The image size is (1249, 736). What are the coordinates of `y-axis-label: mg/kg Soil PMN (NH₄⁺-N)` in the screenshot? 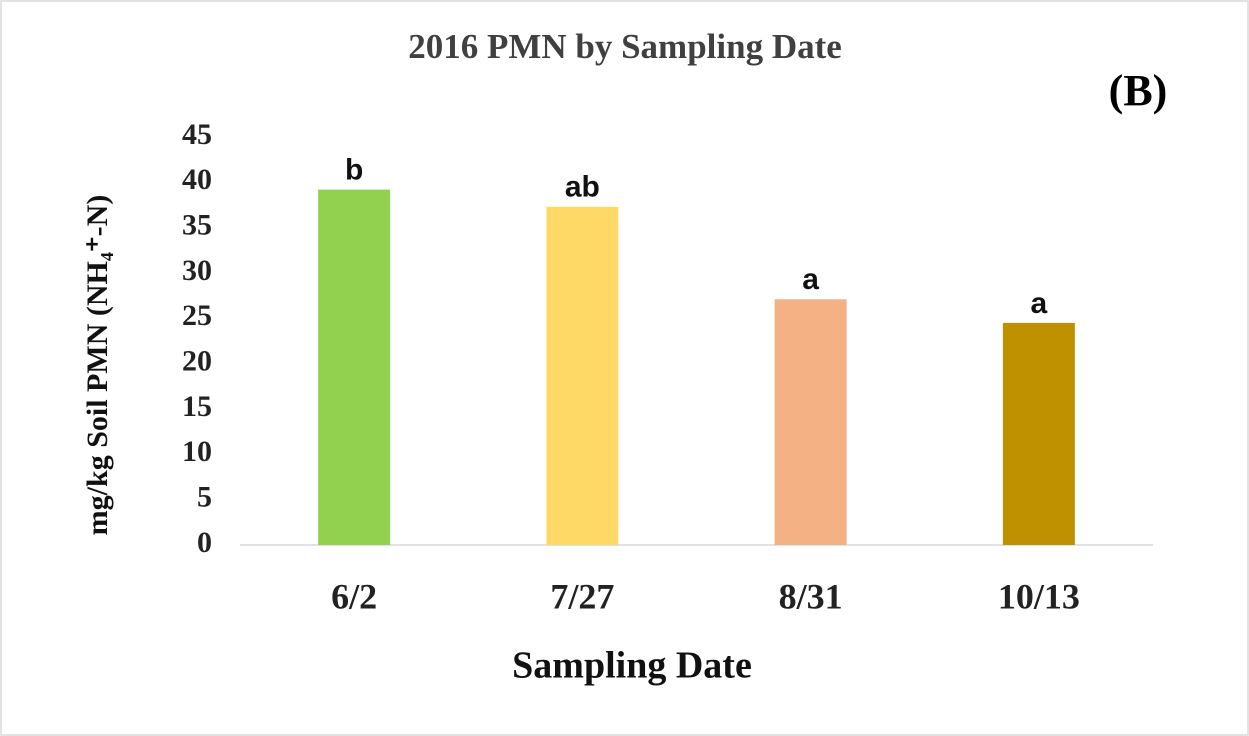 It's located at (97, 365).